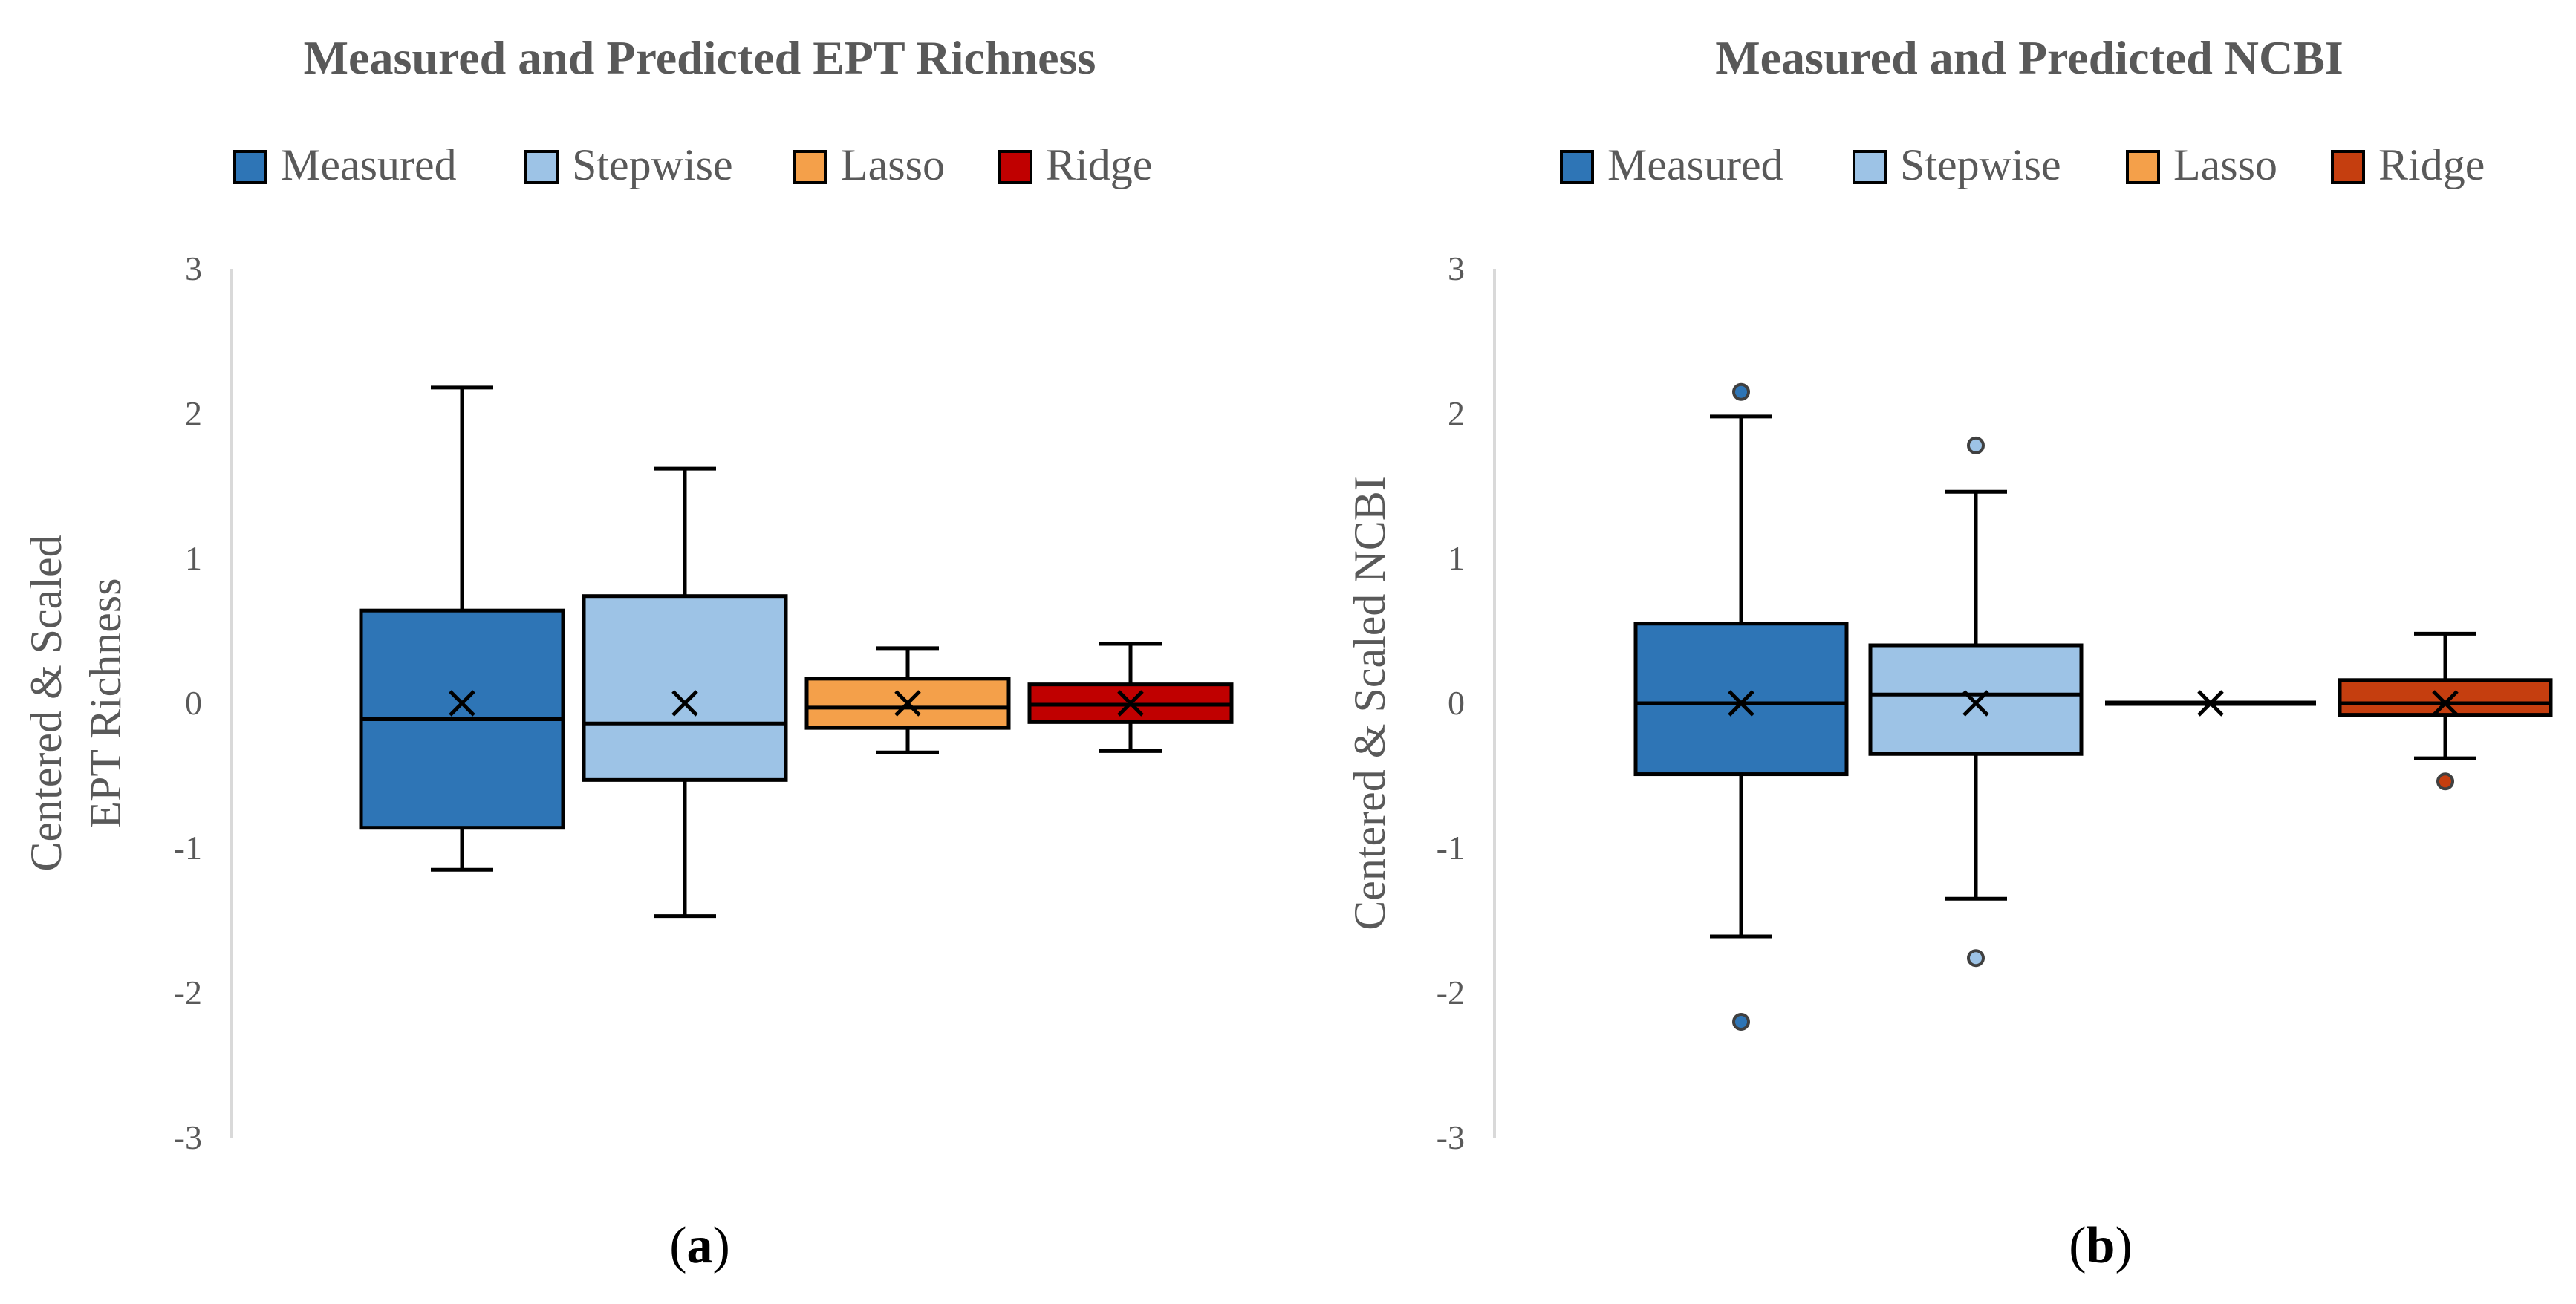  I want to click on boxplot-area, so click(796, 652).